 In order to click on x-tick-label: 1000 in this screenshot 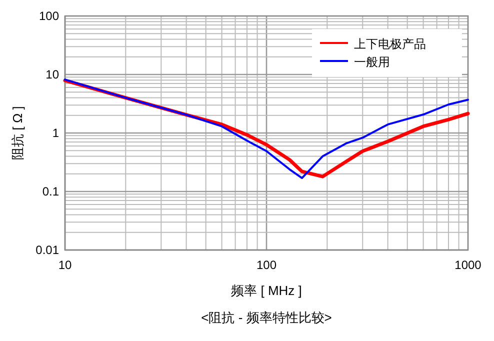, I will do `click(468, 265)`.